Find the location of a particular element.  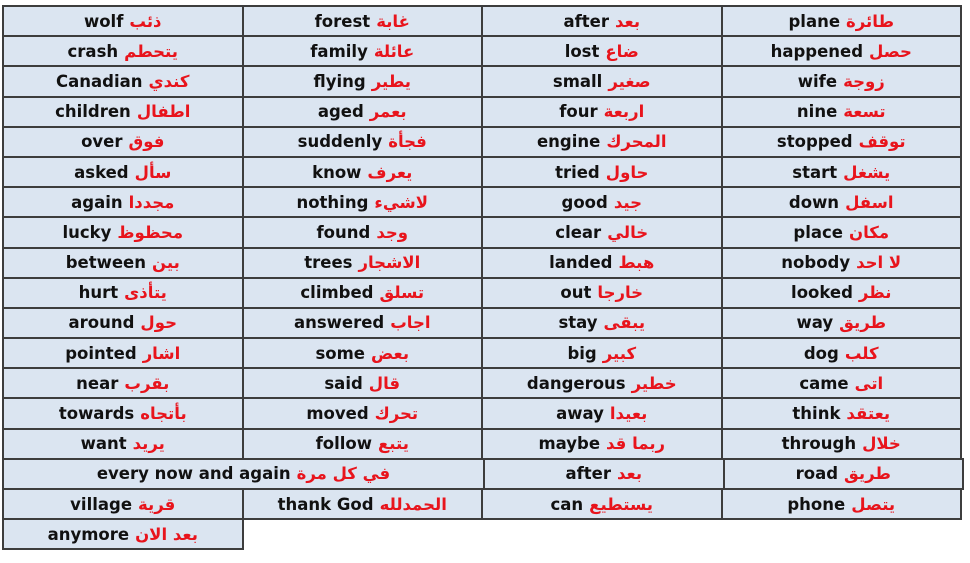

arabic-translation: بقرب is located at coordinates (147, 383).